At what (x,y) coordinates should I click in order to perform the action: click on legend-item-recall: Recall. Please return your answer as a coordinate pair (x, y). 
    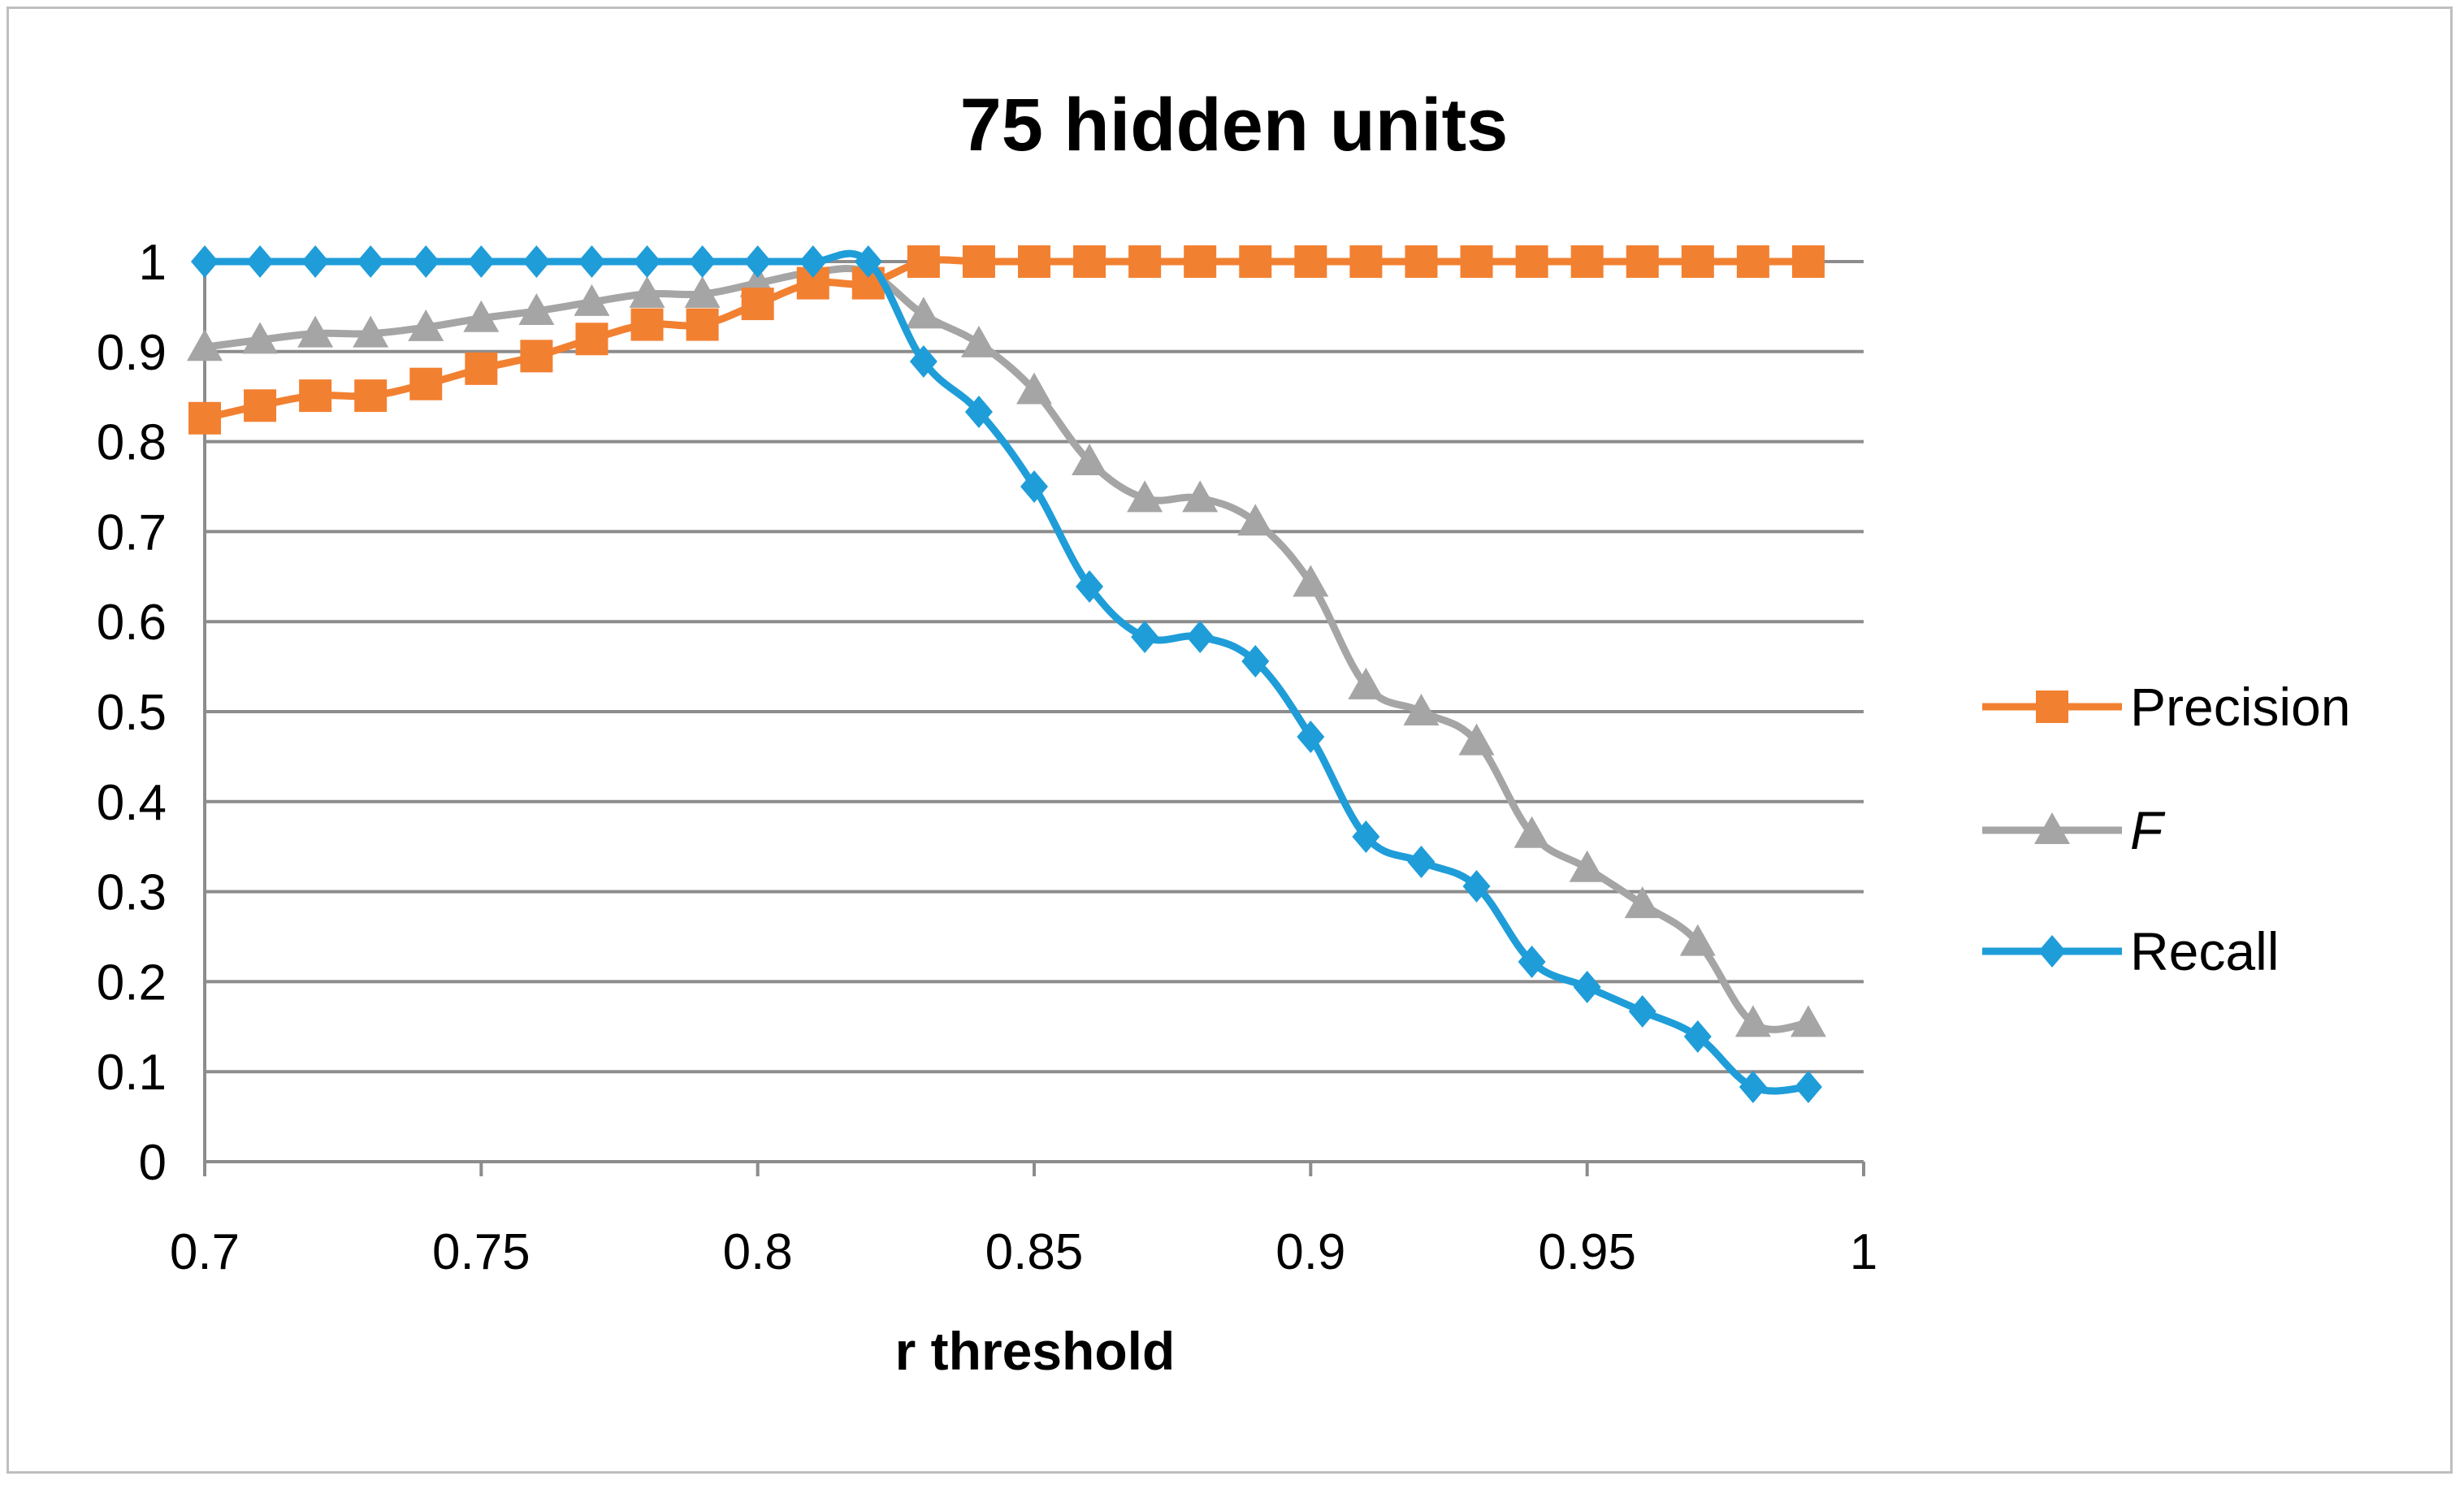
    Looking at the image, I should click on (2130, 951).